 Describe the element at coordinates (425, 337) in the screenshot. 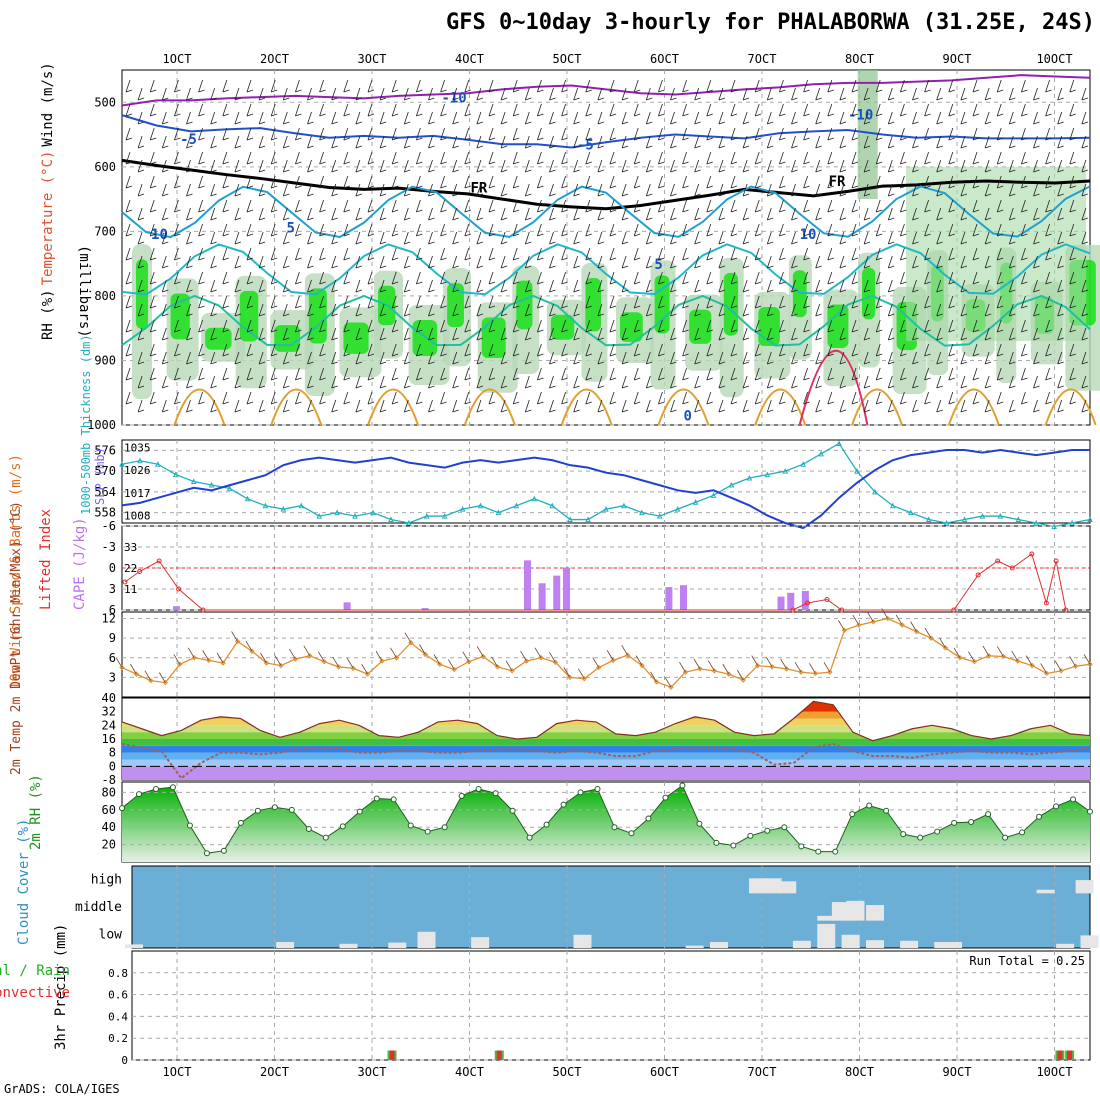

I see `rh-core` at that location.